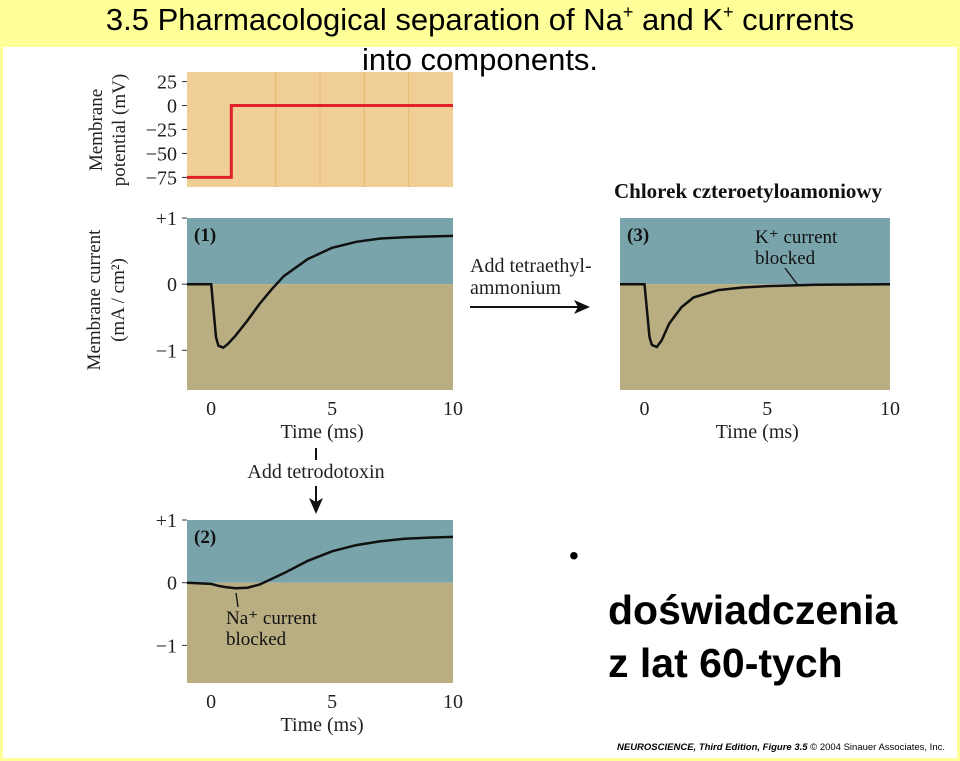 The width and height of the screenshot is (960, 761). Describe the element at coordinates (322, 725) in the screenshot. I see `panel2-xlabel: Time (ms)` at that location.